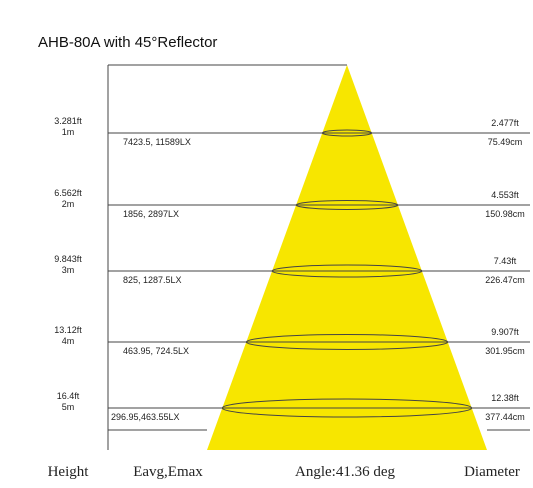 This screenshot has width=533, height=488. What do you see at coordinates (505, 214) in the screenshot?
I see `diameter-cm: 150.98cm` at bounding box center [505, 214].